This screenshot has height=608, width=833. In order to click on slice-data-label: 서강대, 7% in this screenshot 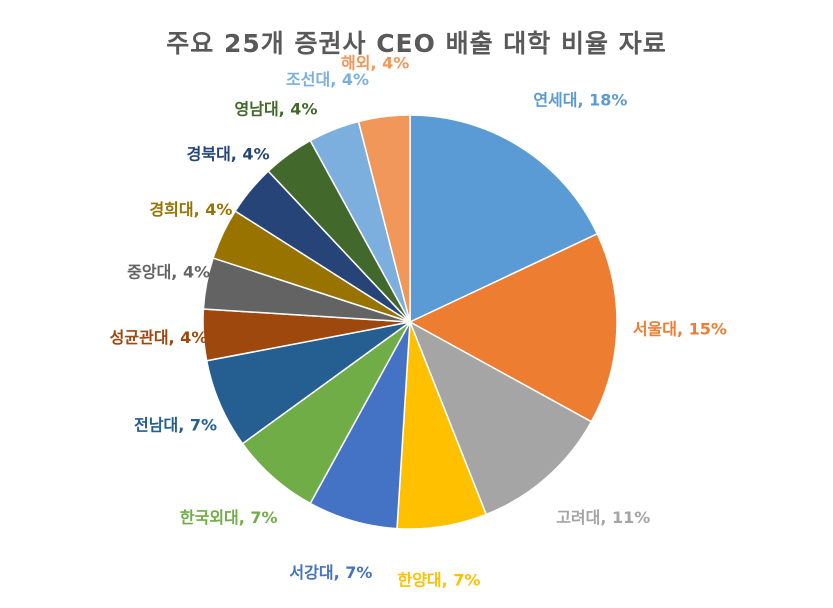, I will do `click(330, 572)`.